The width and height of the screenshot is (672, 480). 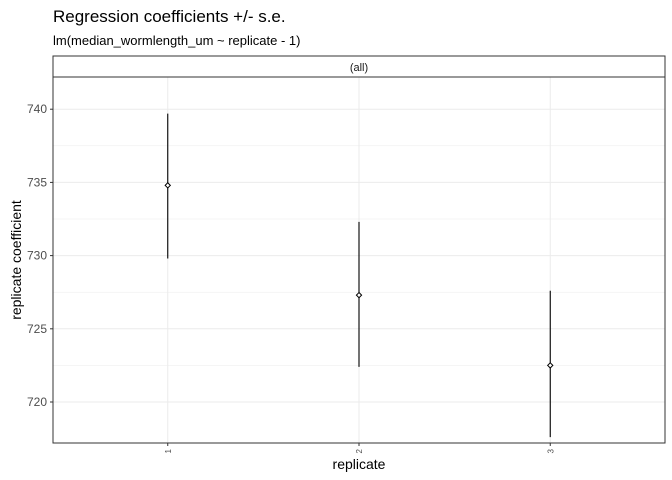 I want to click on x-tick-label: 3, so click(x=550, y=450).